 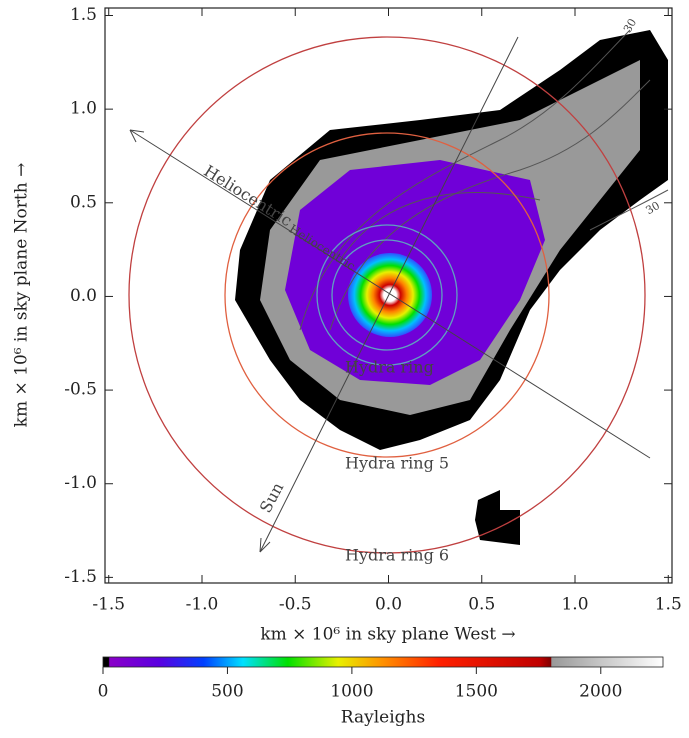 I want to click on x-axis-label: km × 10⁶ in sky plane West →, so click(x=387, y=635).